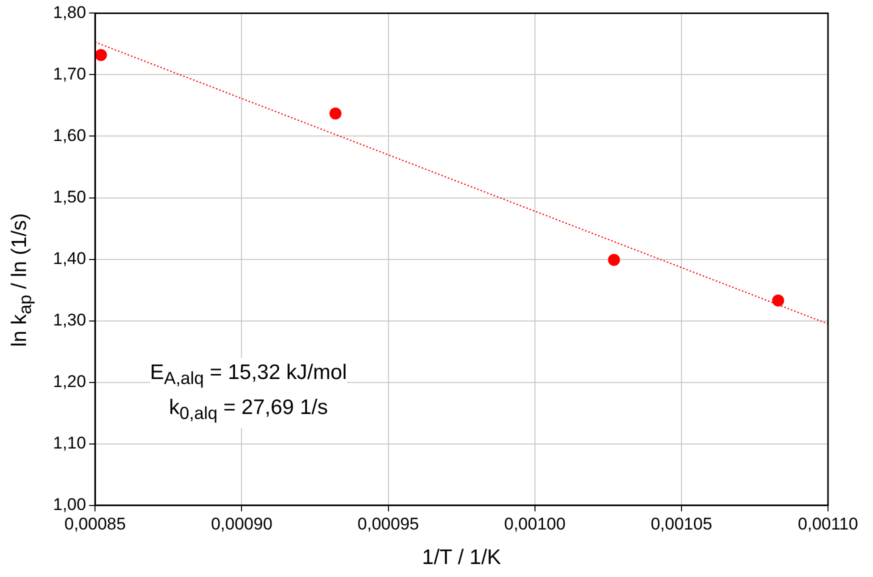 The width and height of the screenshot is (873, 577). What do you see at coordinates (248, 375) in the screenshot?
I see `annotation: E$_{A,alq}$ = 15,32 kJ/mol` at bounding box center [248, 375].